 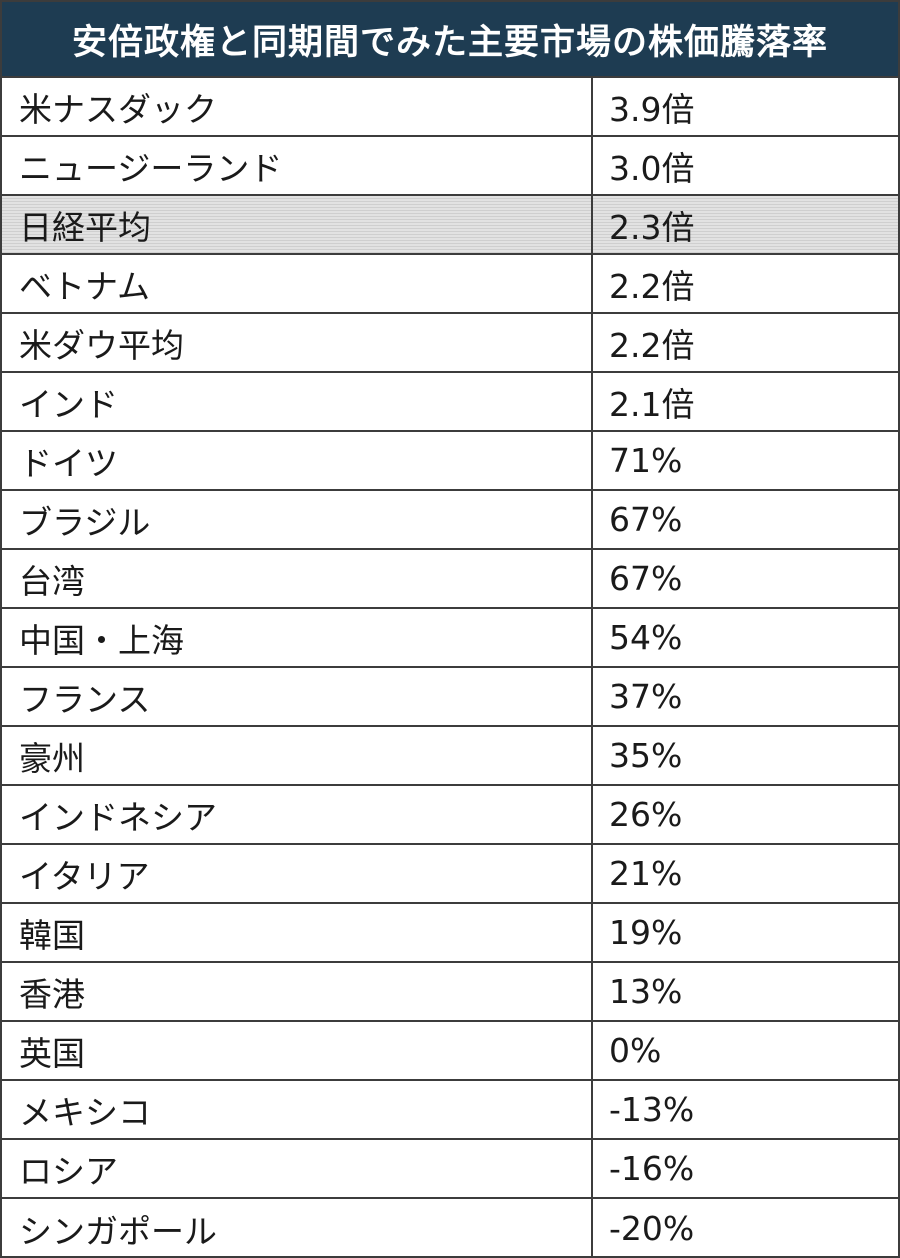 I want to click on market-name-cell: ベトナム, so click(x=297, y=283).